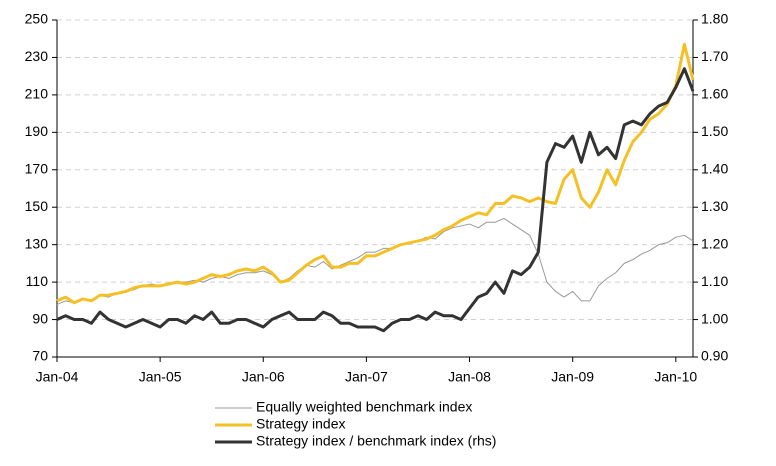  Describe the element at coordinates (714, 19) in the screenshot. I see `y2-tick-label: 1.80` at that location.